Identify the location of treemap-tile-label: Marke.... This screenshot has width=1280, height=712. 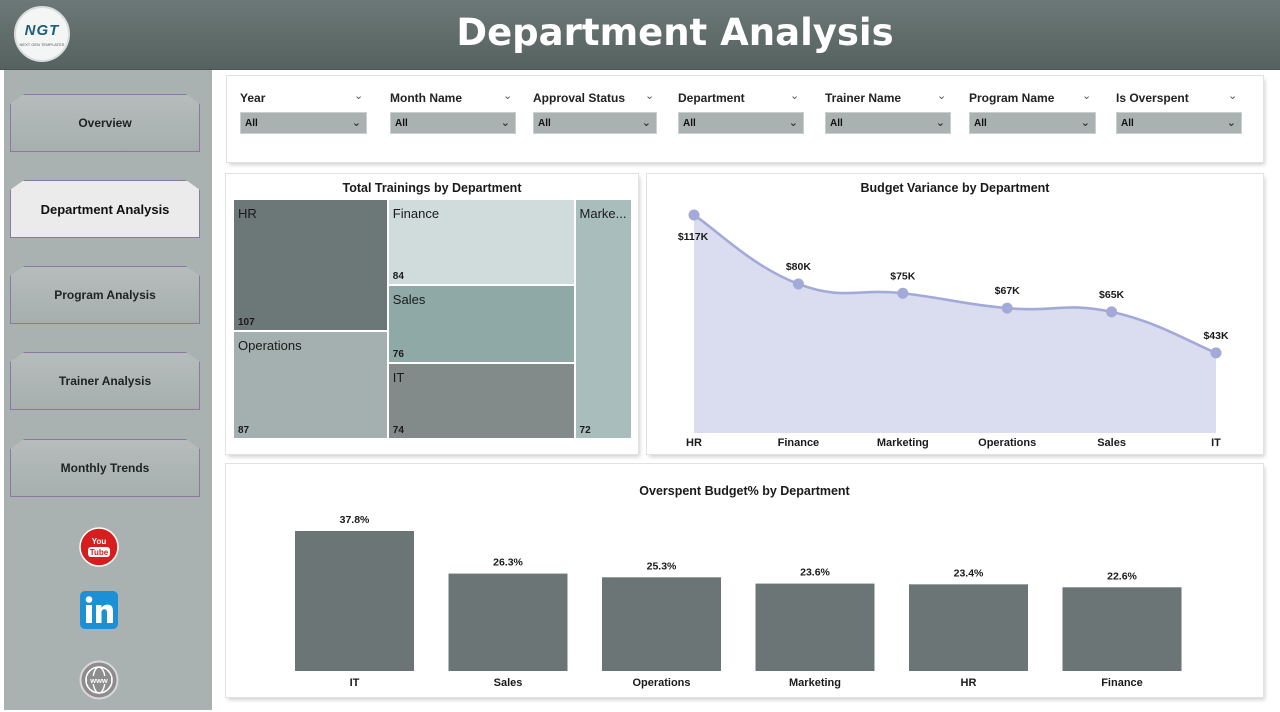
(603, 213).